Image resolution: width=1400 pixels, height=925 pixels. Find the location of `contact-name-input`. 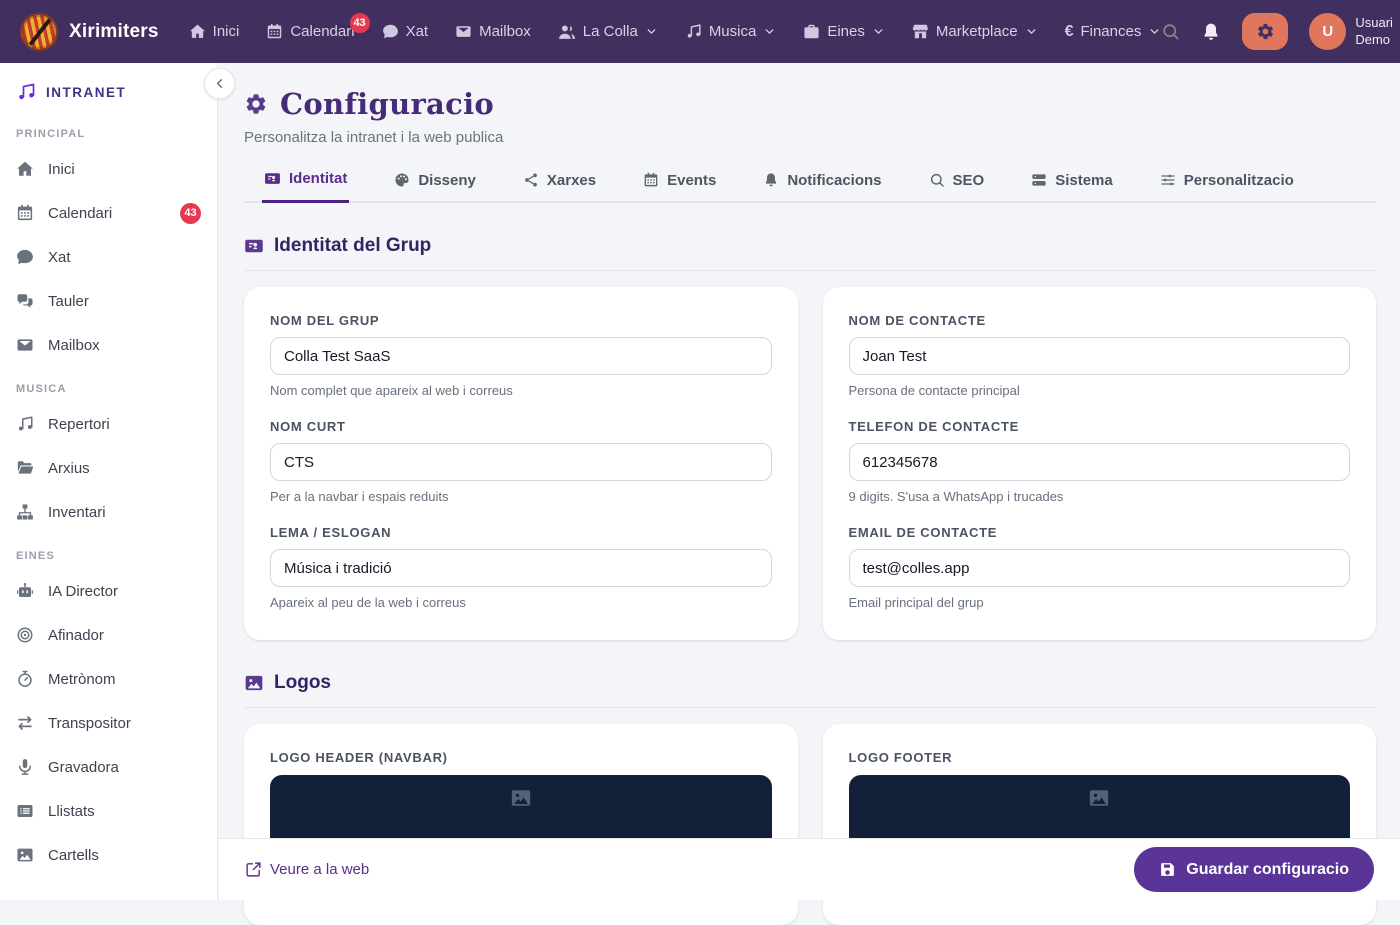

contact-name-input is located at coordinates (1100, 356).